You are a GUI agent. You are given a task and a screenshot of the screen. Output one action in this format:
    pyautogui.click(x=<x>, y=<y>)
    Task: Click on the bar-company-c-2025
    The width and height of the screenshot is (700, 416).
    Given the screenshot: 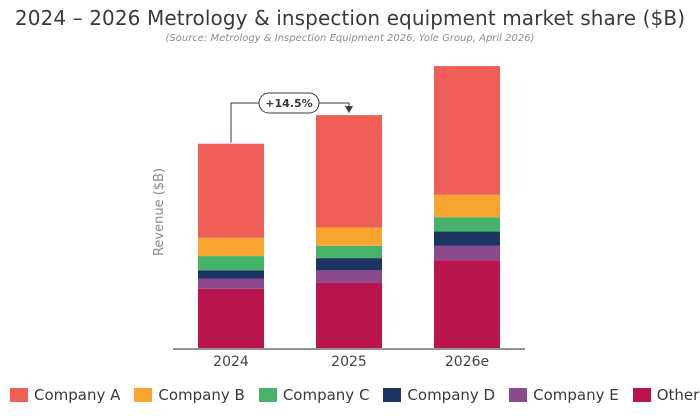 What is the action you would take?
    pyautogui.click(x=349, y=252)
    